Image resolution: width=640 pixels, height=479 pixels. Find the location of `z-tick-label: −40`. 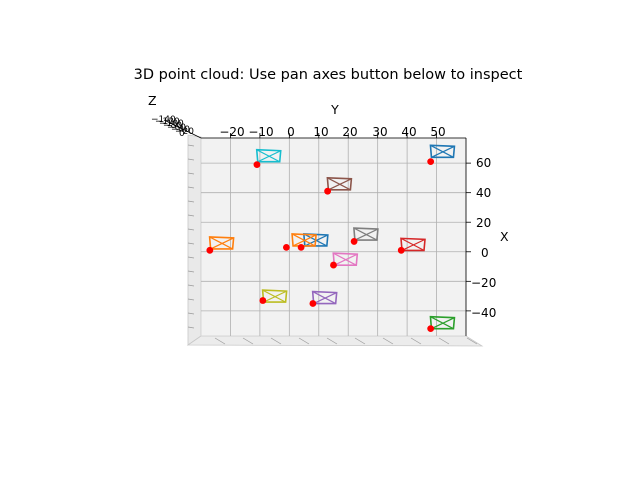

z-tick-label: −40 is located at coordinates (180, 130).